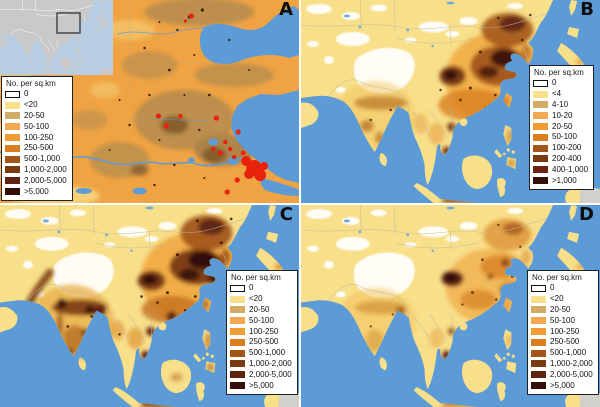 Image resolution: width=600 pixels, height=407 pixels. I want to click on legend-label: 100-250, so click(264, 331).